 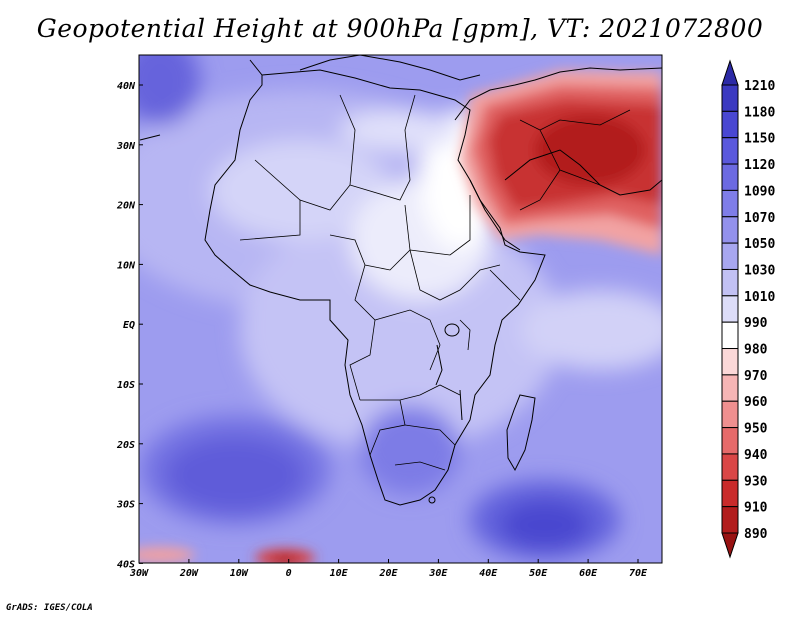 What do you see at coordinates (289, 573) in the screenshot?
I see `lon-label: 0` at bounding box center [289, 573].